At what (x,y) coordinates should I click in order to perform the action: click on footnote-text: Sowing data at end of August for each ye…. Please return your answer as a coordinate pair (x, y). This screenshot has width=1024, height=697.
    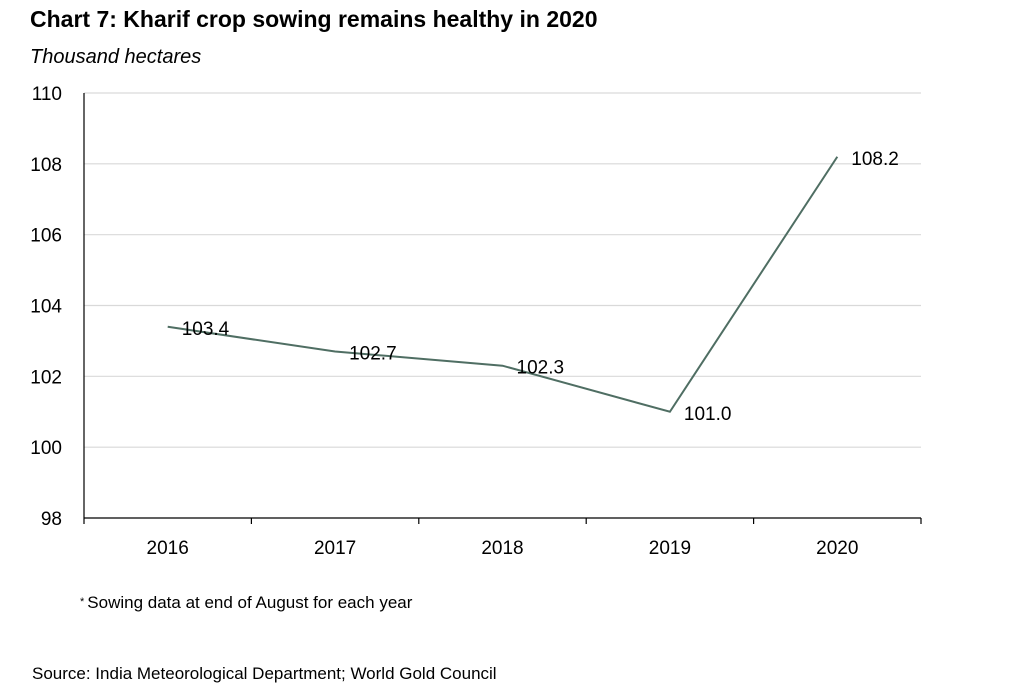
    Looking at the image, I should click on (250, 602).